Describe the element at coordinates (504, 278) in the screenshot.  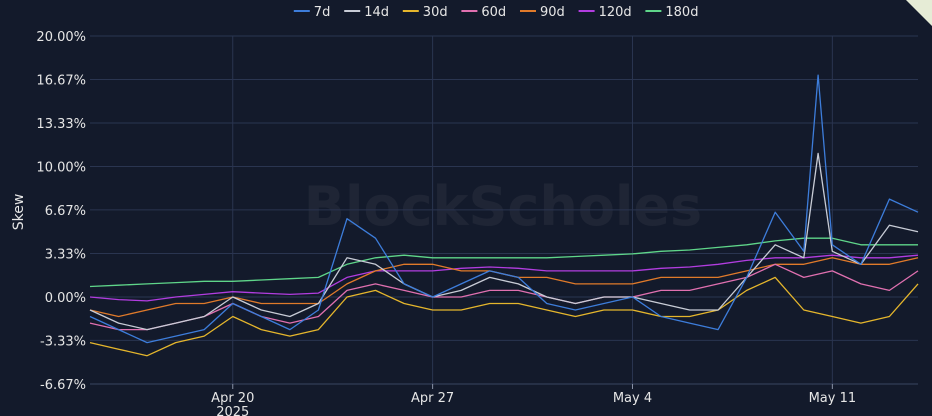
I see `series-line-120d` at that location.